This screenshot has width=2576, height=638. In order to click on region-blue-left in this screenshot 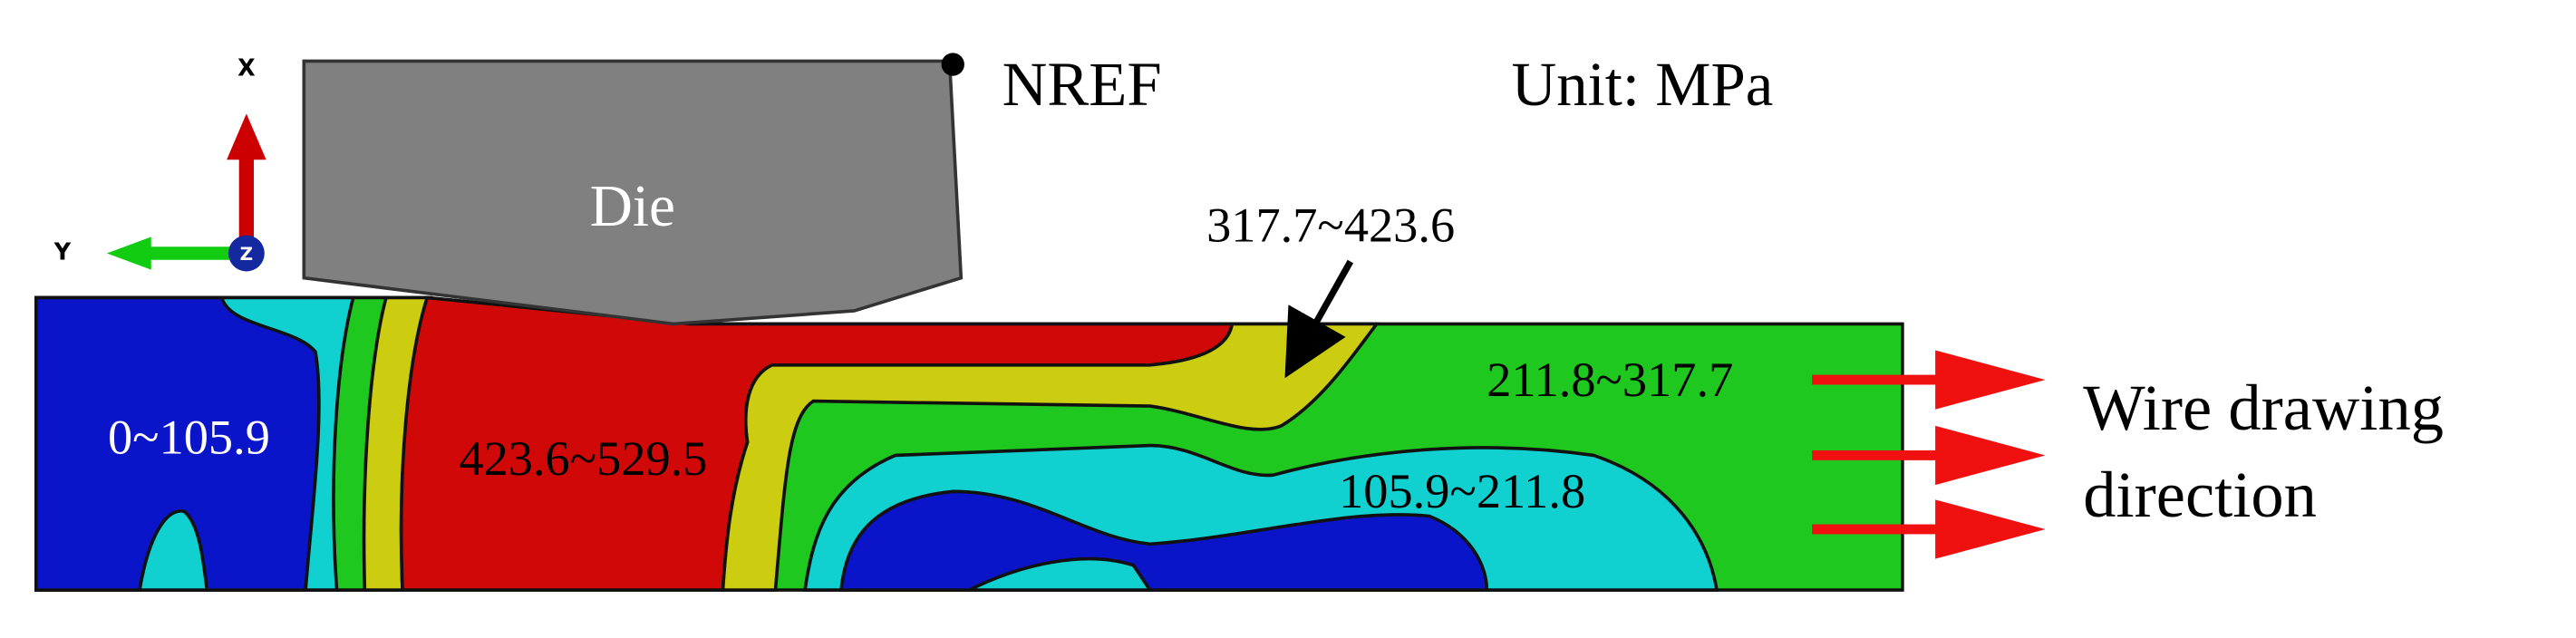, I will do `click(177, 443)`.